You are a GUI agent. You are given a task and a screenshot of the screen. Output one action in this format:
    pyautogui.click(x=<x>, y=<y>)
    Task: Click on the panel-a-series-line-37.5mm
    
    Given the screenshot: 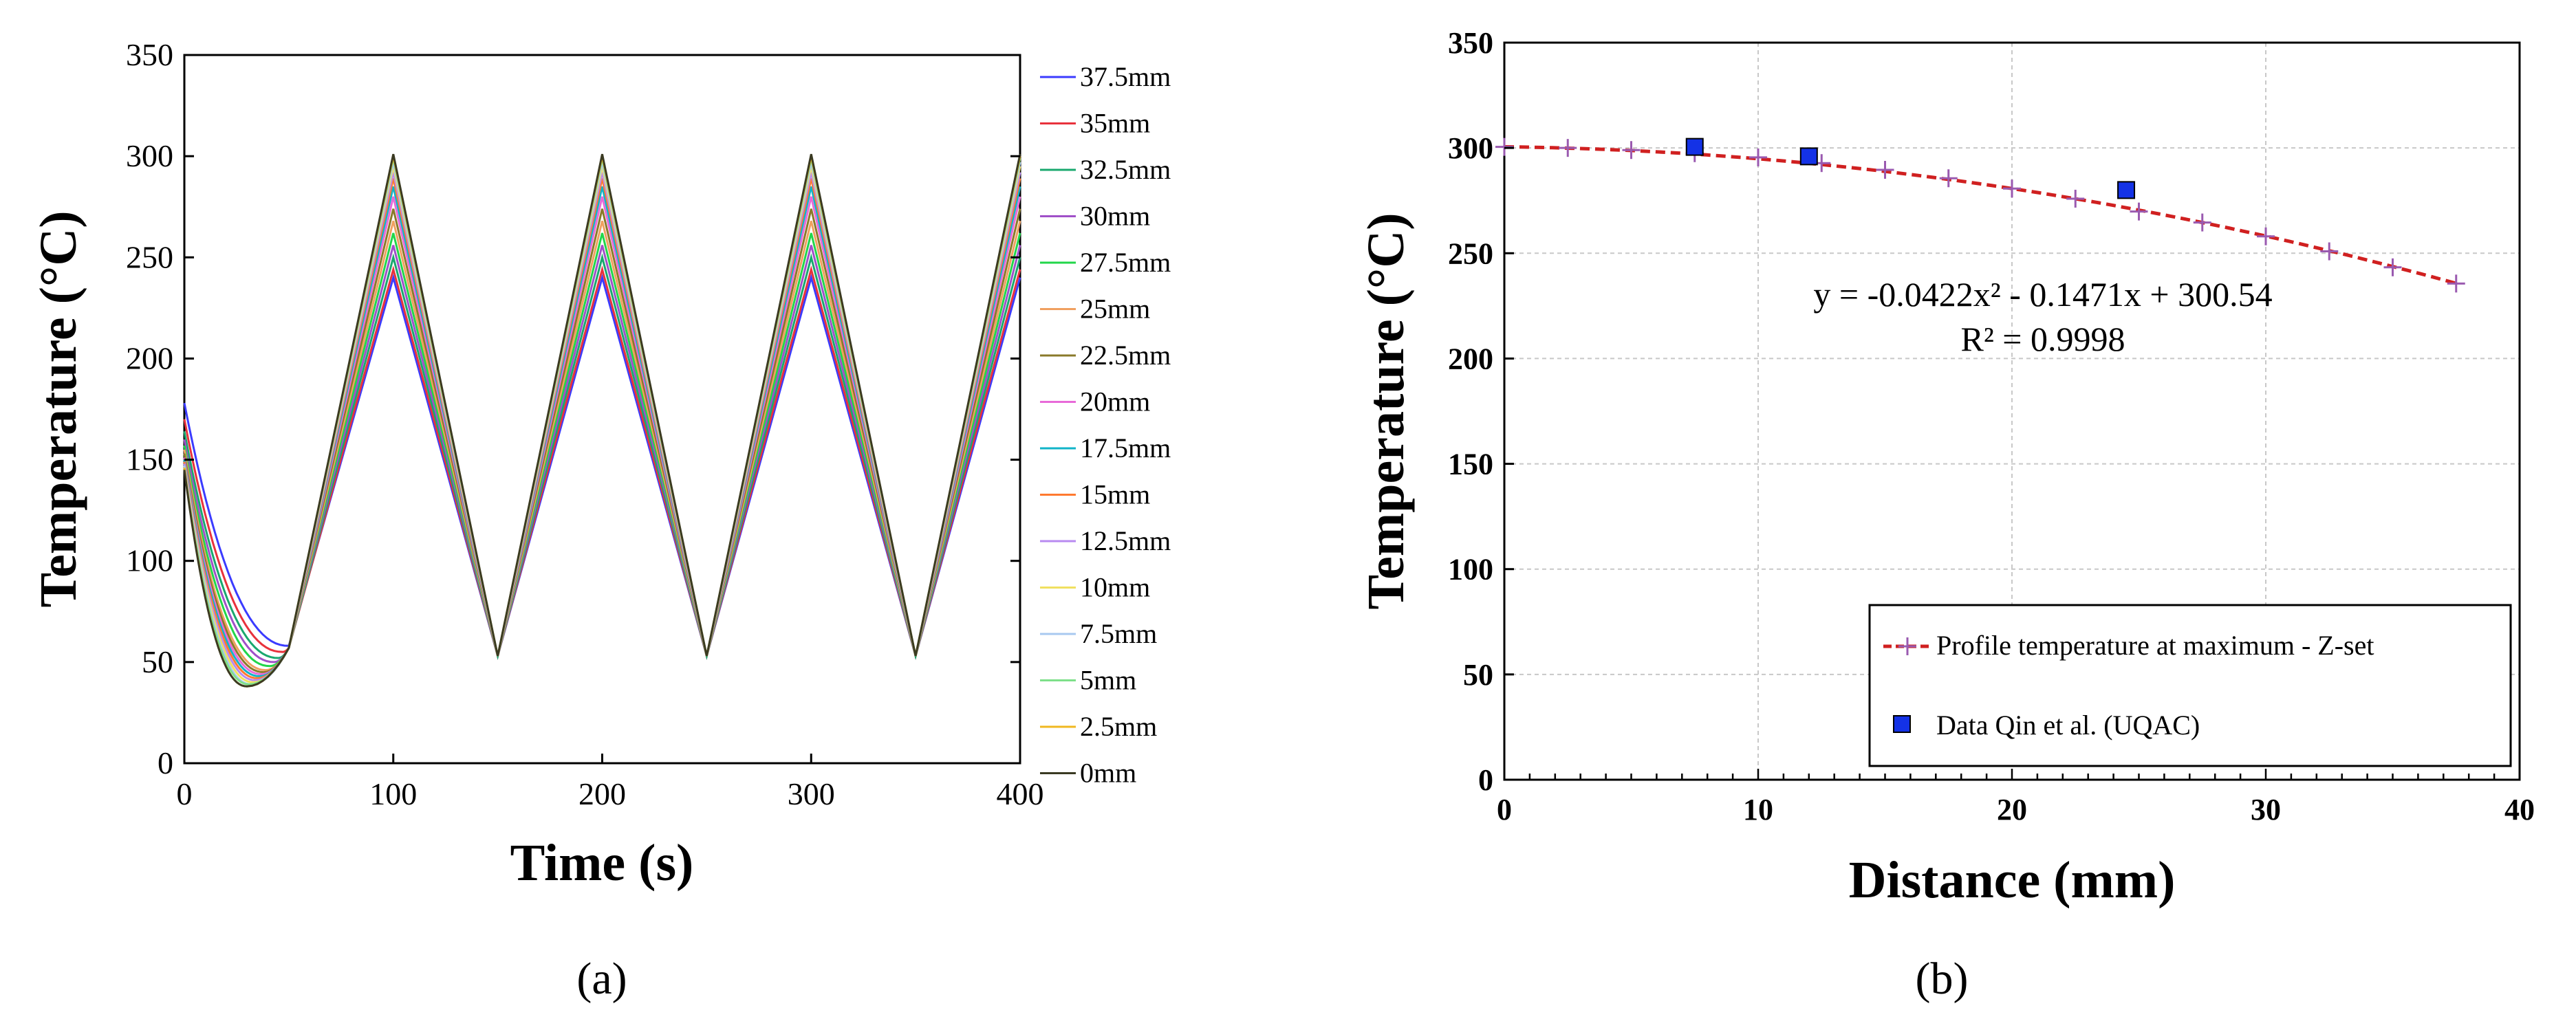 What is the action you would take?
    pyautogui.click(x=602, y=467)
    